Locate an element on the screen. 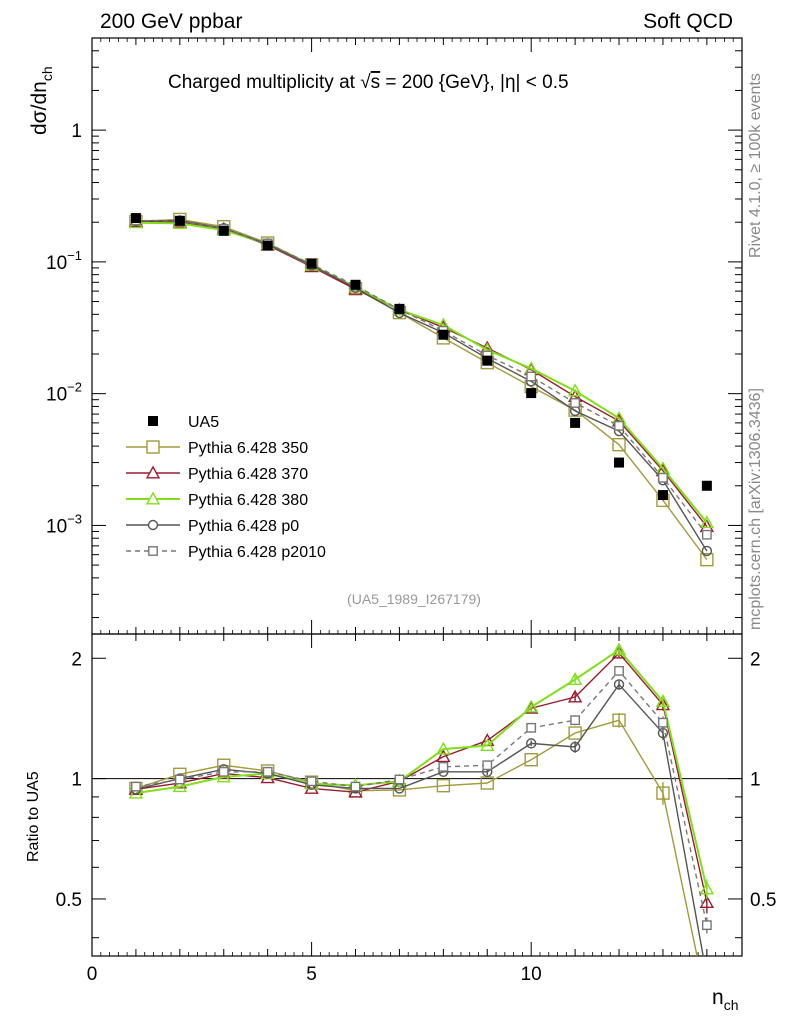  ratio-y-tick-label: 0.5 is located at coordinates (69, 900).